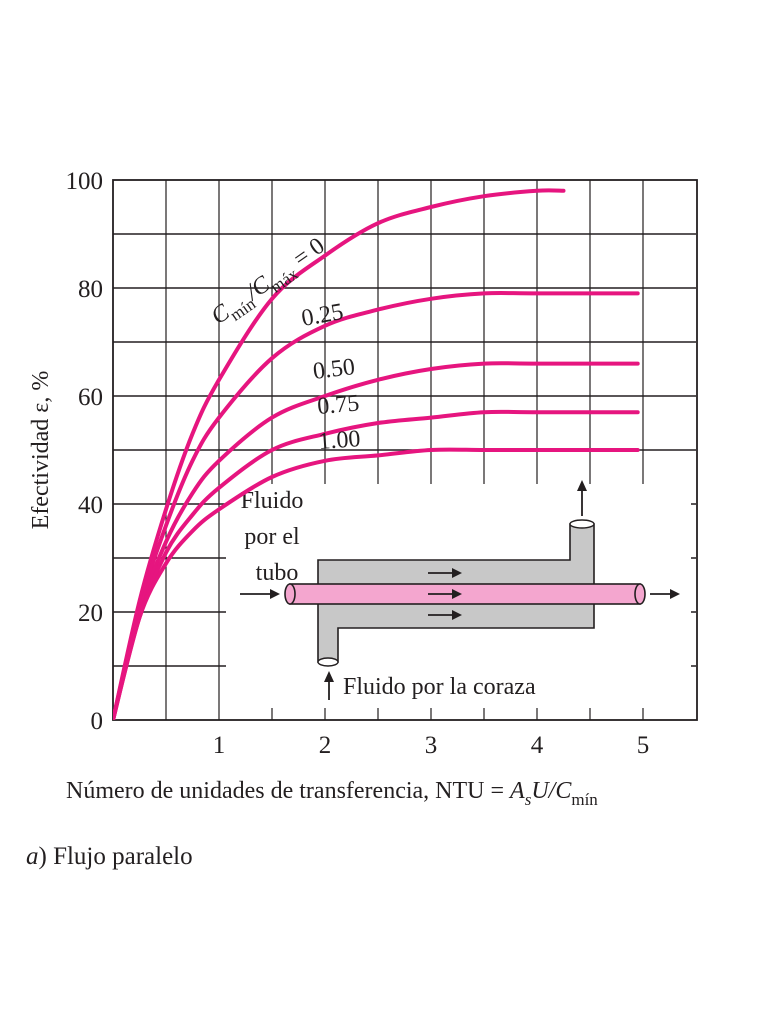  Describe the element at coordinates (85, 451) in the screenshot. I see `y-tick-labels: 0 20 40 60 80 100` at that location.